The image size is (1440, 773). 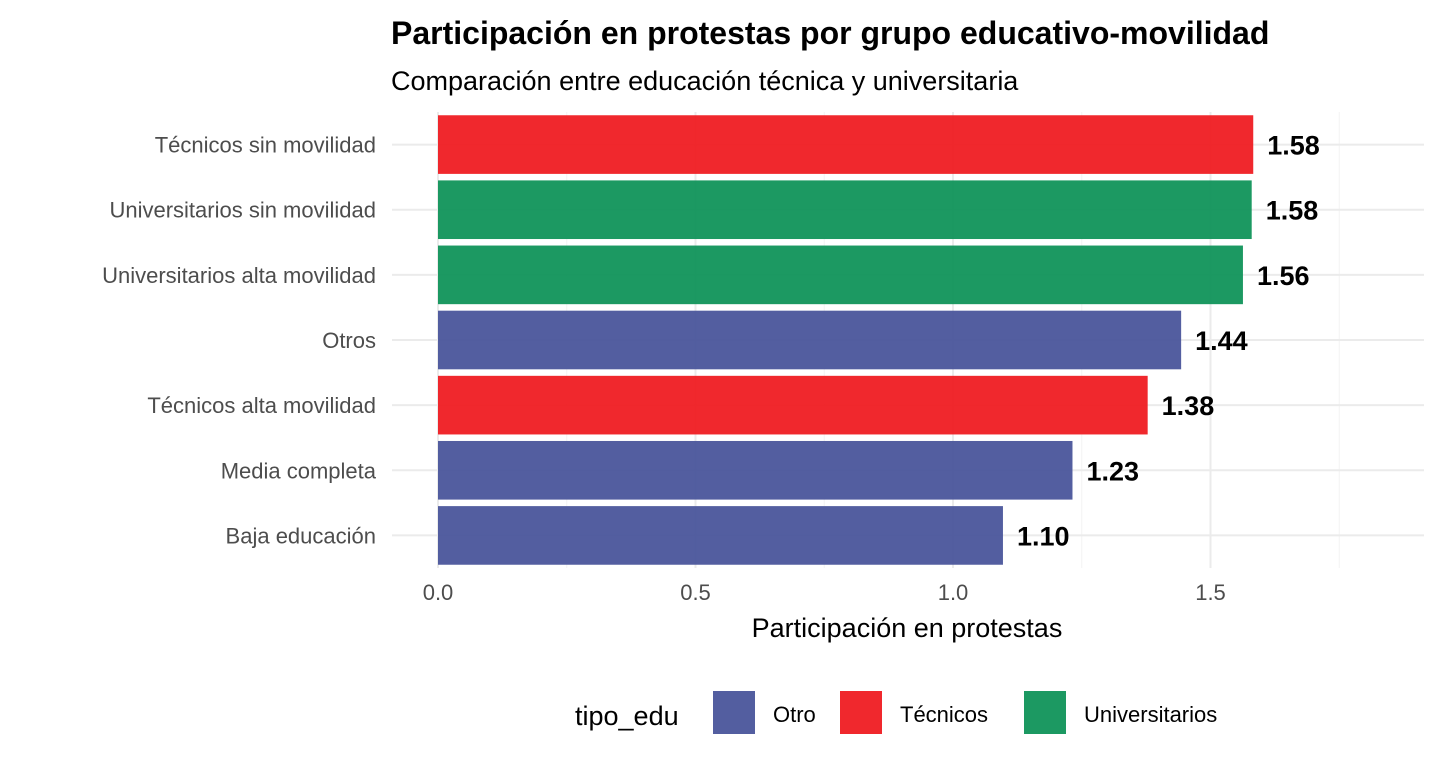 I want to click on x-tick-label: 0.5, so click(x=695, y=592).